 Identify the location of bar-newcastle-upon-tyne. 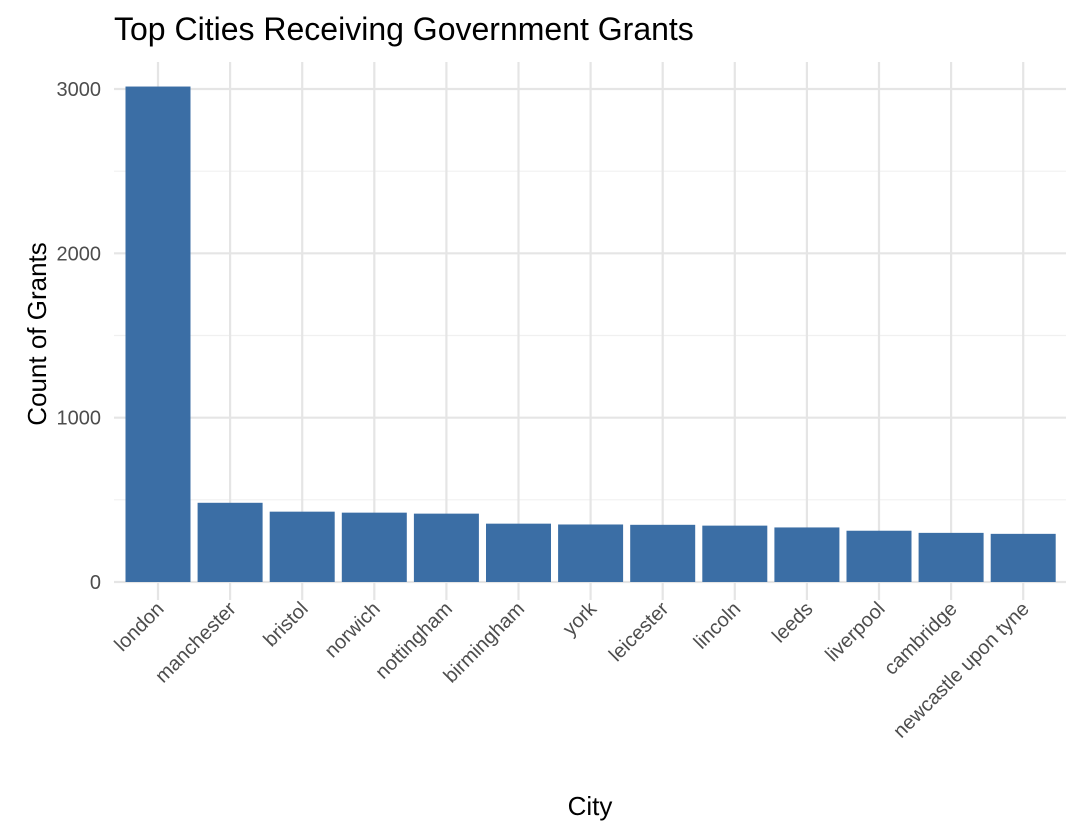
(1023, 557).